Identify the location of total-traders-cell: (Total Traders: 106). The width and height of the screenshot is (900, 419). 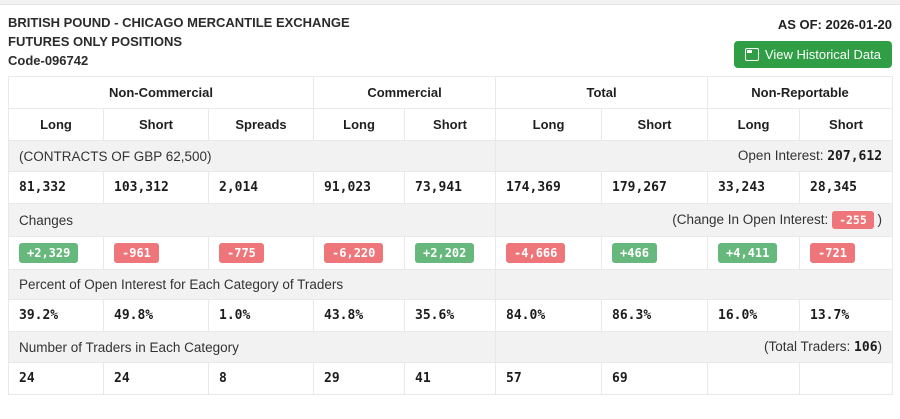
(694, 347).